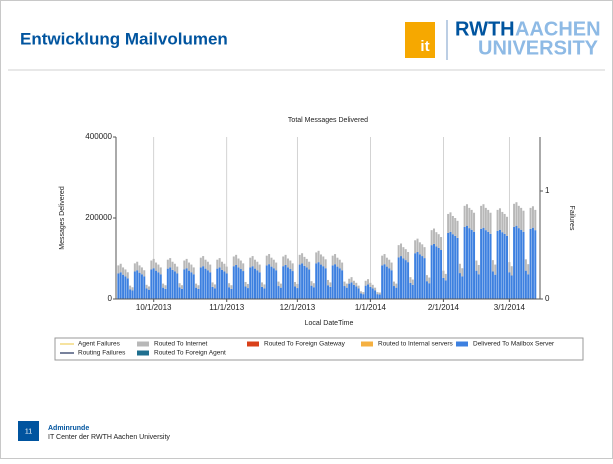 Image resolution: width=613 pixels, height=464 pixels. What do you see at coordinates (253, 344) in the screenshot?
I see `legend-swatch` at bounding box center [253, 344].